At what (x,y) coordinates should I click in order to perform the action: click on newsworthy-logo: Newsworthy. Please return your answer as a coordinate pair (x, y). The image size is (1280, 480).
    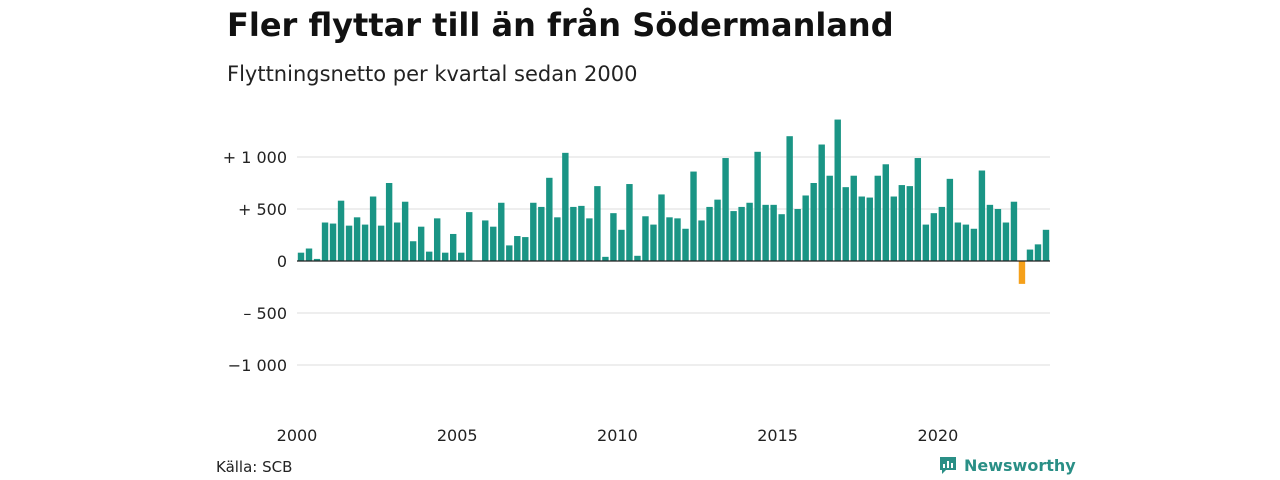
    Looking at the image, I should click on (1007, 465).